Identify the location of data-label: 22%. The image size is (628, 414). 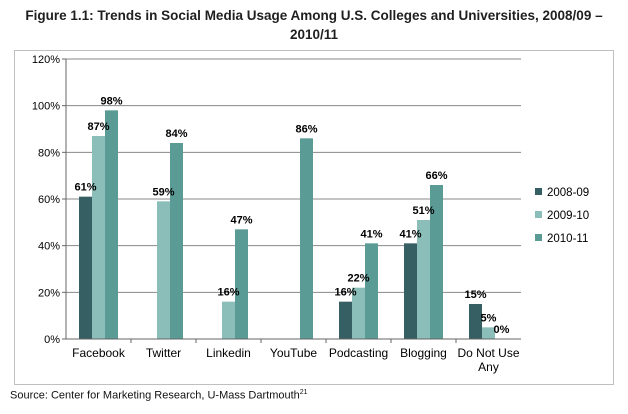
(358, 279).